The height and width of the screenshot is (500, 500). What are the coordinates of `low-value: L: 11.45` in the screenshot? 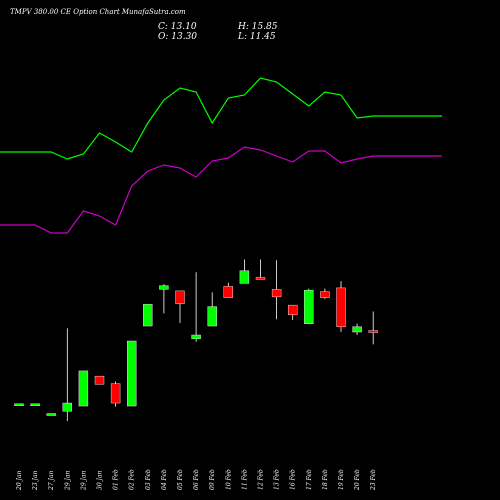 It's located at (256, 37).